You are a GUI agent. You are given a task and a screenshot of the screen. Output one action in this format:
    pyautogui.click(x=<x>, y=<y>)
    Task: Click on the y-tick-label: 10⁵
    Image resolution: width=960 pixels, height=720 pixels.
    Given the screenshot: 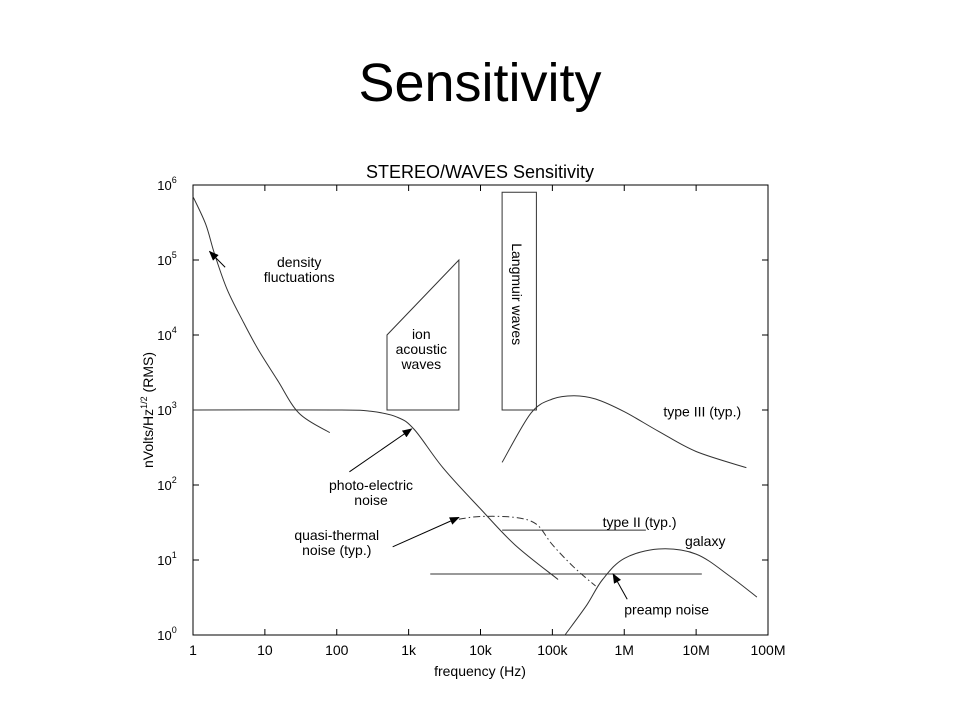 What is the action you would take?
    pyautogui.click(x=166, y=259)
    